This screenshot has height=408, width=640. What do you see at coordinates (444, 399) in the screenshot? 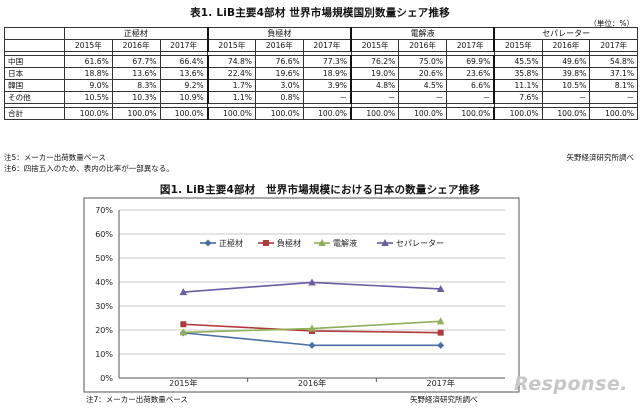
I see `chart-source: 矢野経済研究所調べ` at bounding box center [444, 399].